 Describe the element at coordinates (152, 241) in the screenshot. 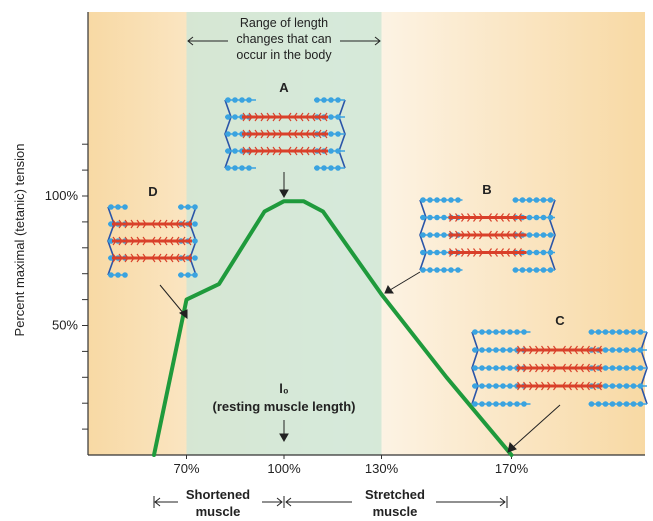

I see `sarcomere-d-diagram` at that location.